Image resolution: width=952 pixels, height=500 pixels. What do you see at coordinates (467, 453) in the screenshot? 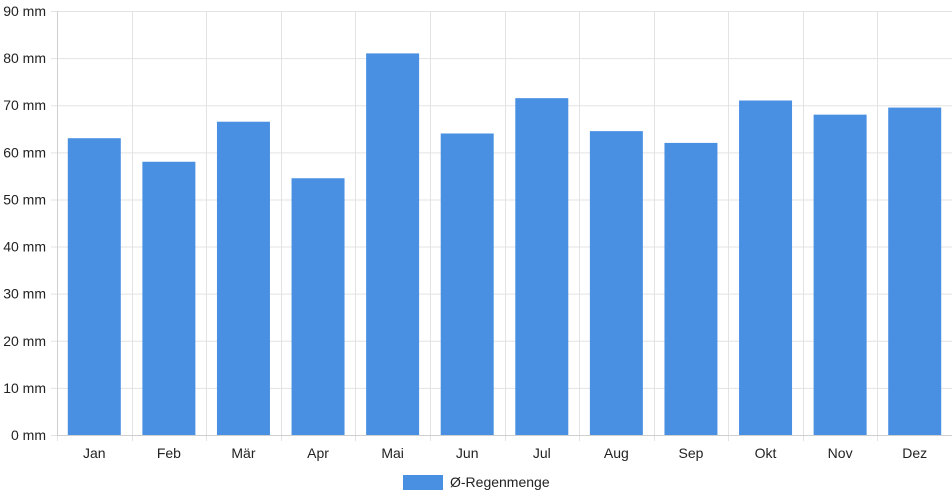
I see `x-tick-label: Jun` at bounding box center [467, 453].